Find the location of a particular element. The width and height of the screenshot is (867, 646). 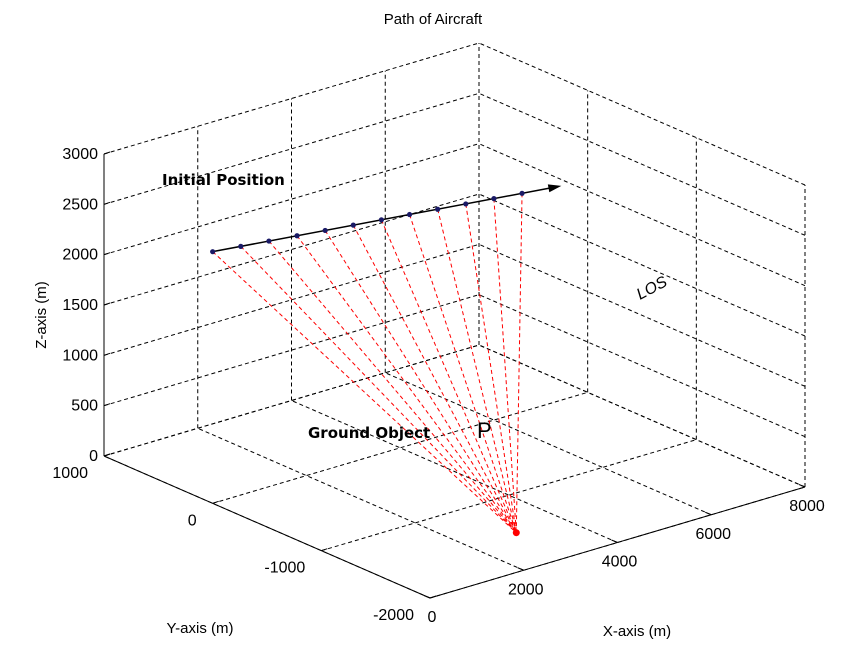

z-tick-label: 2500 is located at coordinates (80, 204).